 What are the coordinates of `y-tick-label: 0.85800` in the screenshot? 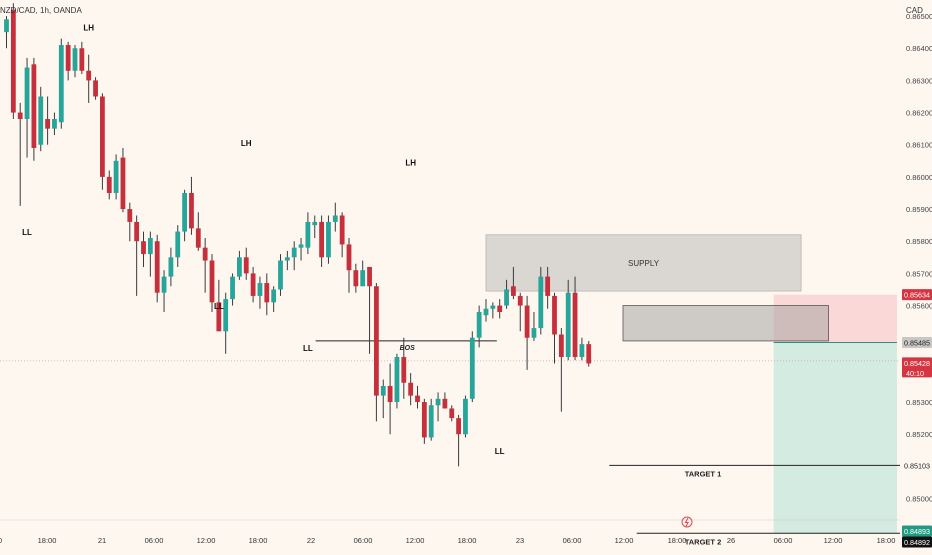 It's located at (919, 241).